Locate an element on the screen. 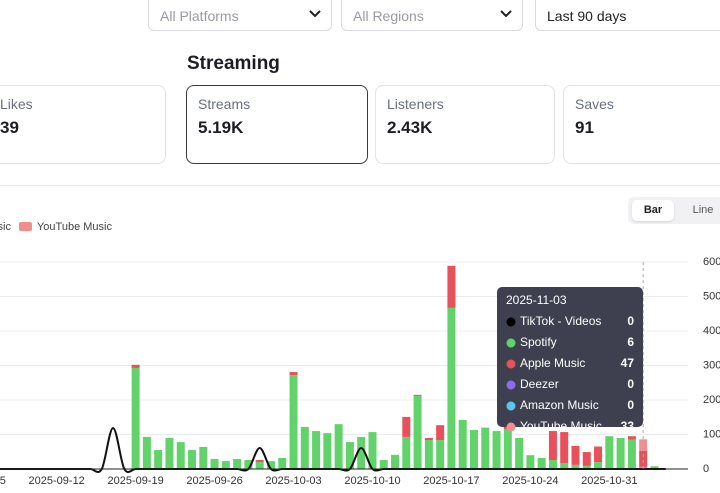  tooltip-value: 47 is located at coordinates (628, 363).